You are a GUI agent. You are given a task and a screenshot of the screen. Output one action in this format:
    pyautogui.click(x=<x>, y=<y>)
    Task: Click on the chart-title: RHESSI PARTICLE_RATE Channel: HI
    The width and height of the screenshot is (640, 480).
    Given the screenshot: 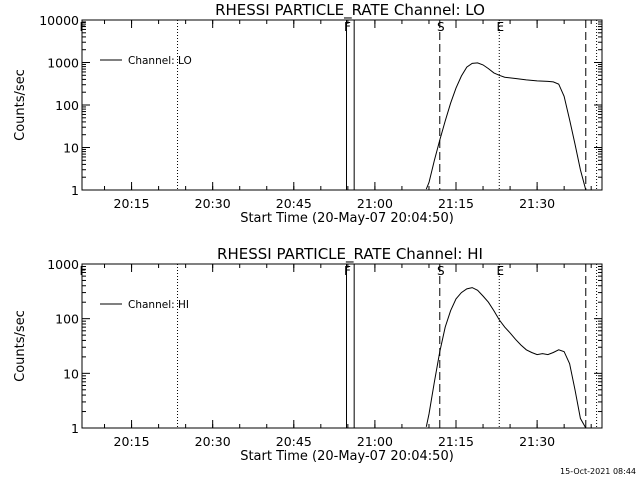 What is the action you would take?
    pyautogui.click(x=350, y=254)
    